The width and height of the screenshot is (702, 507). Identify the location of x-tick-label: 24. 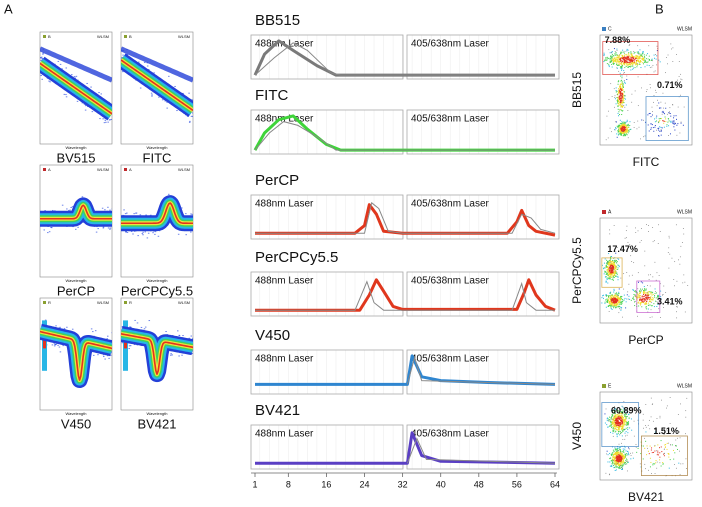
(365, 484).